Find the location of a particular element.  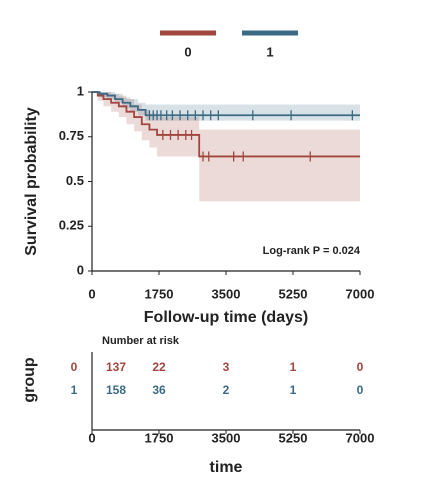

x-axis-title: Follow-up time (days) is located at coordinates (226, 317).